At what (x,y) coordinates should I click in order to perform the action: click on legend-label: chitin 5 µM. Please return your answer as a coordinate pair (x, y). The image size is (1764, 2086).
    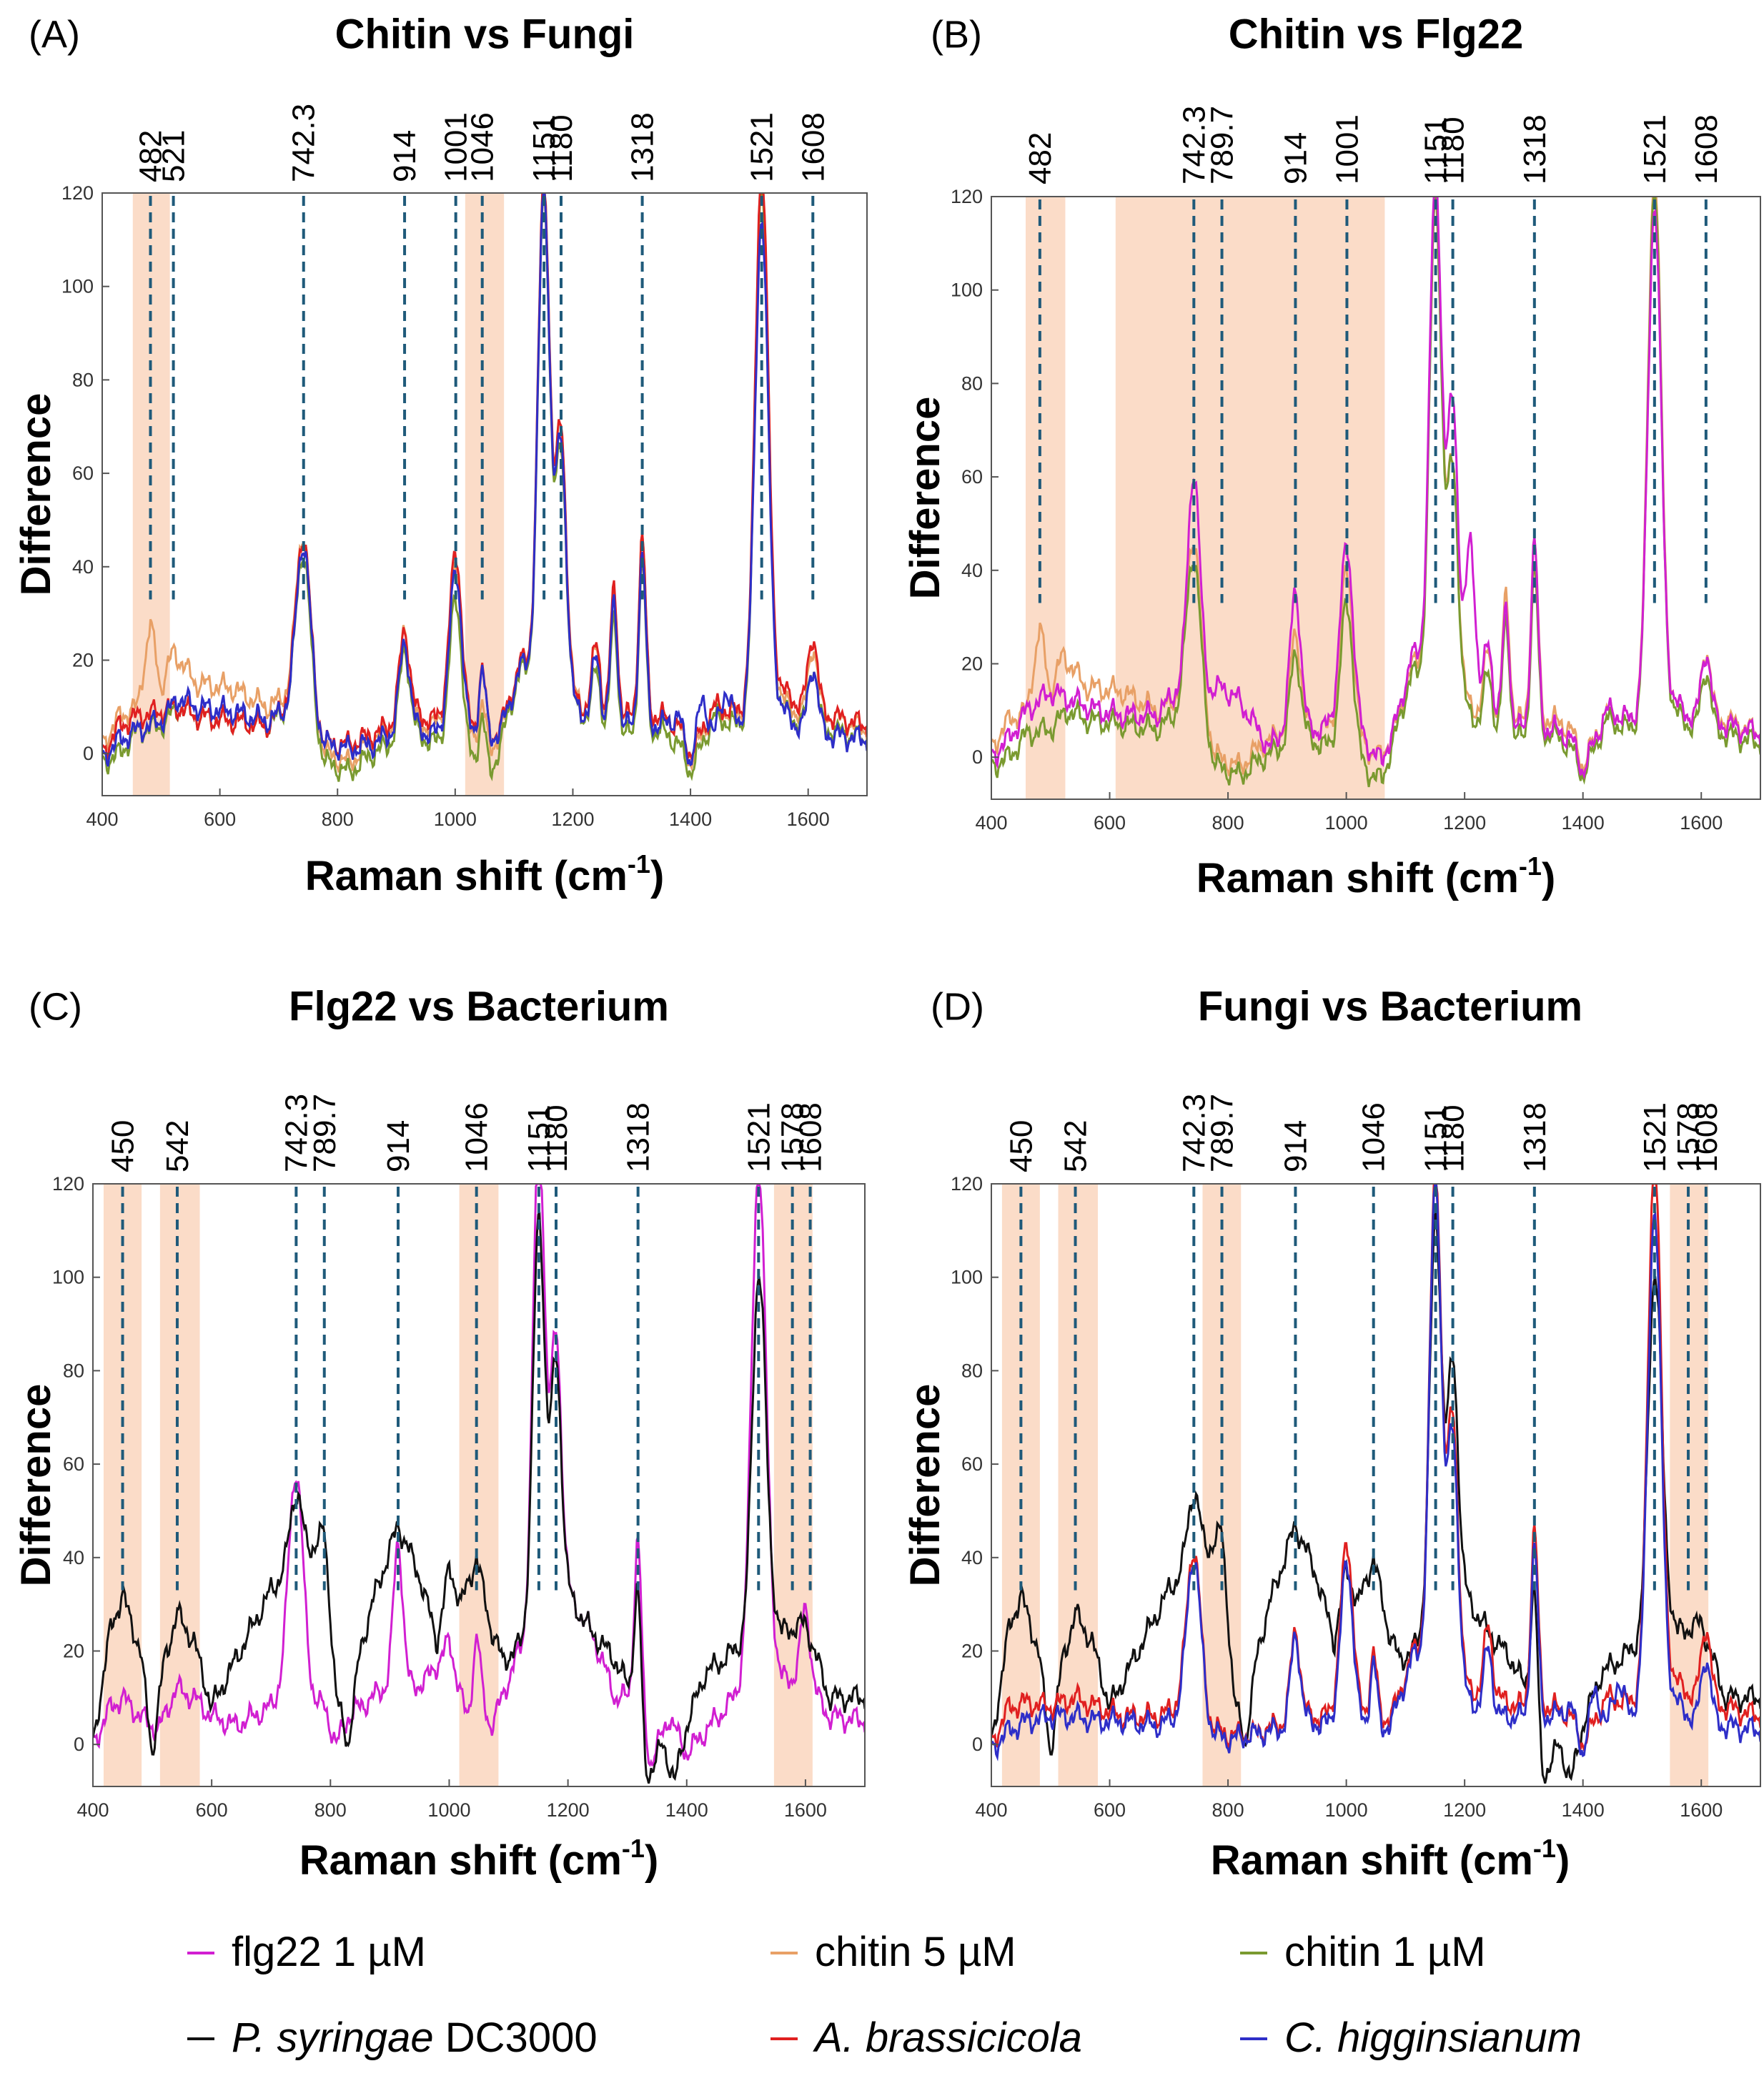
    Looking at the image, I should click on (916, 1952).